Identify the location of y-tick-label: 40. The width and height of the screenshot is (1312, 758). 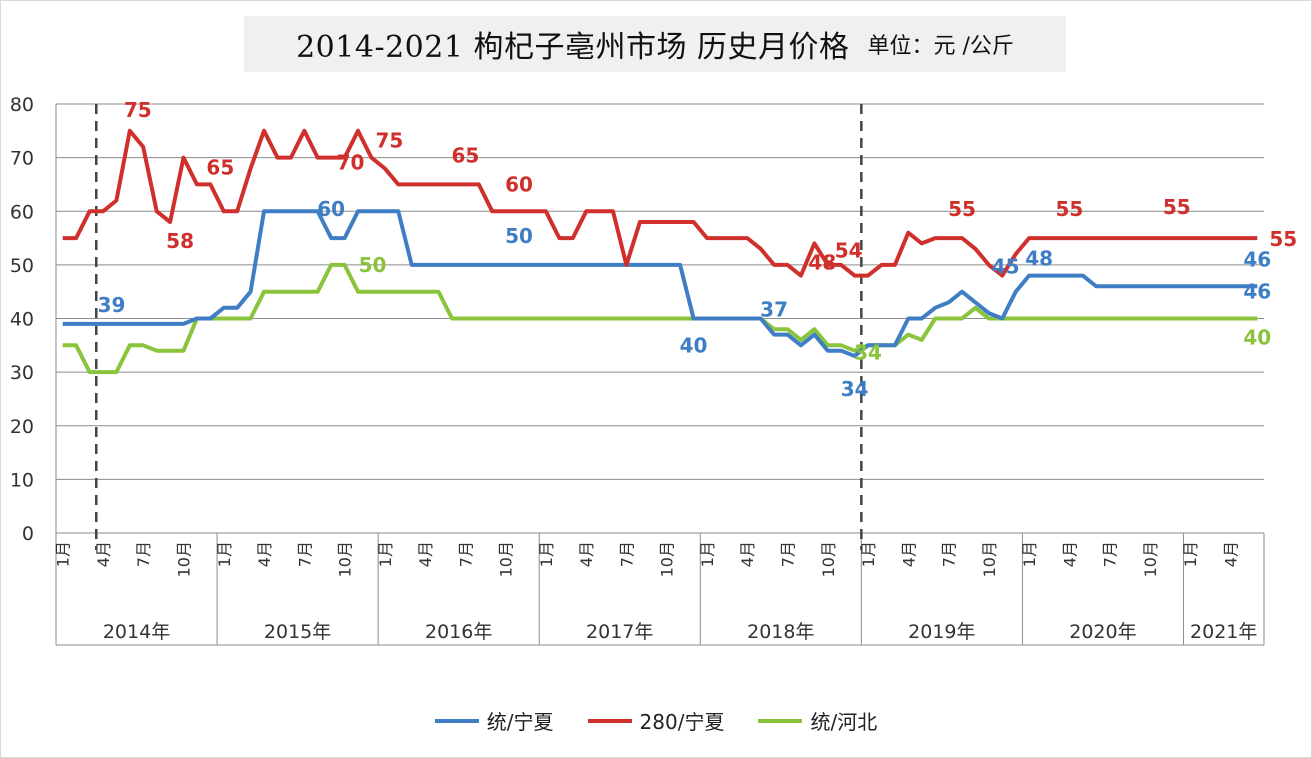
(22, 320).